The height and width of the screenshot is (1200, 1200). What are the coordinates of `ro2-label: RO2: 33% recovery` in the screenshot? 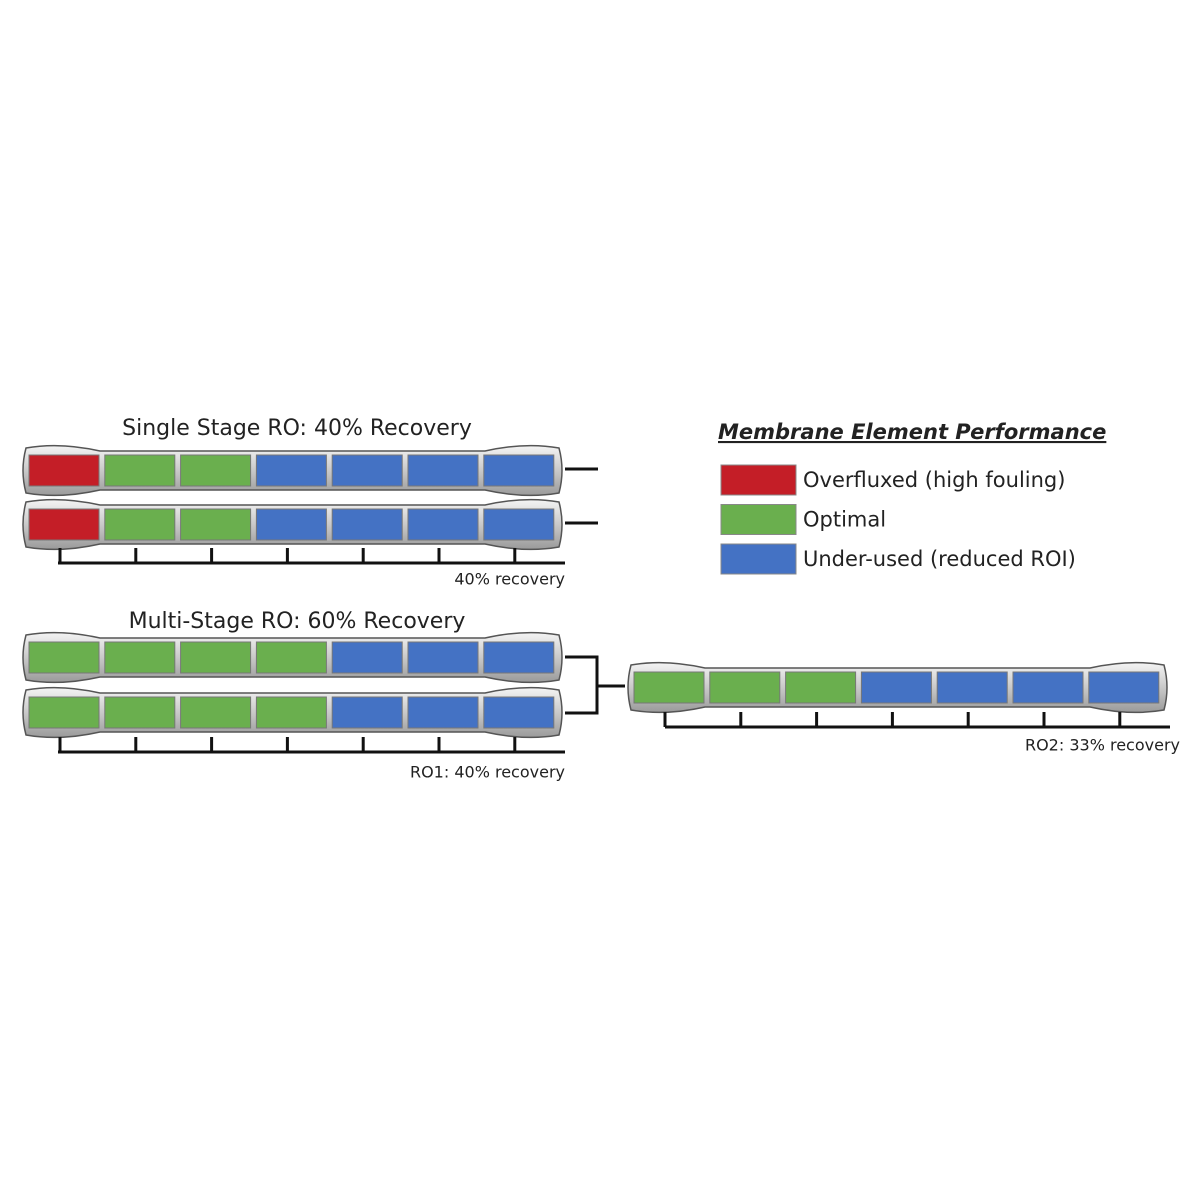 It's located at (1102, 745).